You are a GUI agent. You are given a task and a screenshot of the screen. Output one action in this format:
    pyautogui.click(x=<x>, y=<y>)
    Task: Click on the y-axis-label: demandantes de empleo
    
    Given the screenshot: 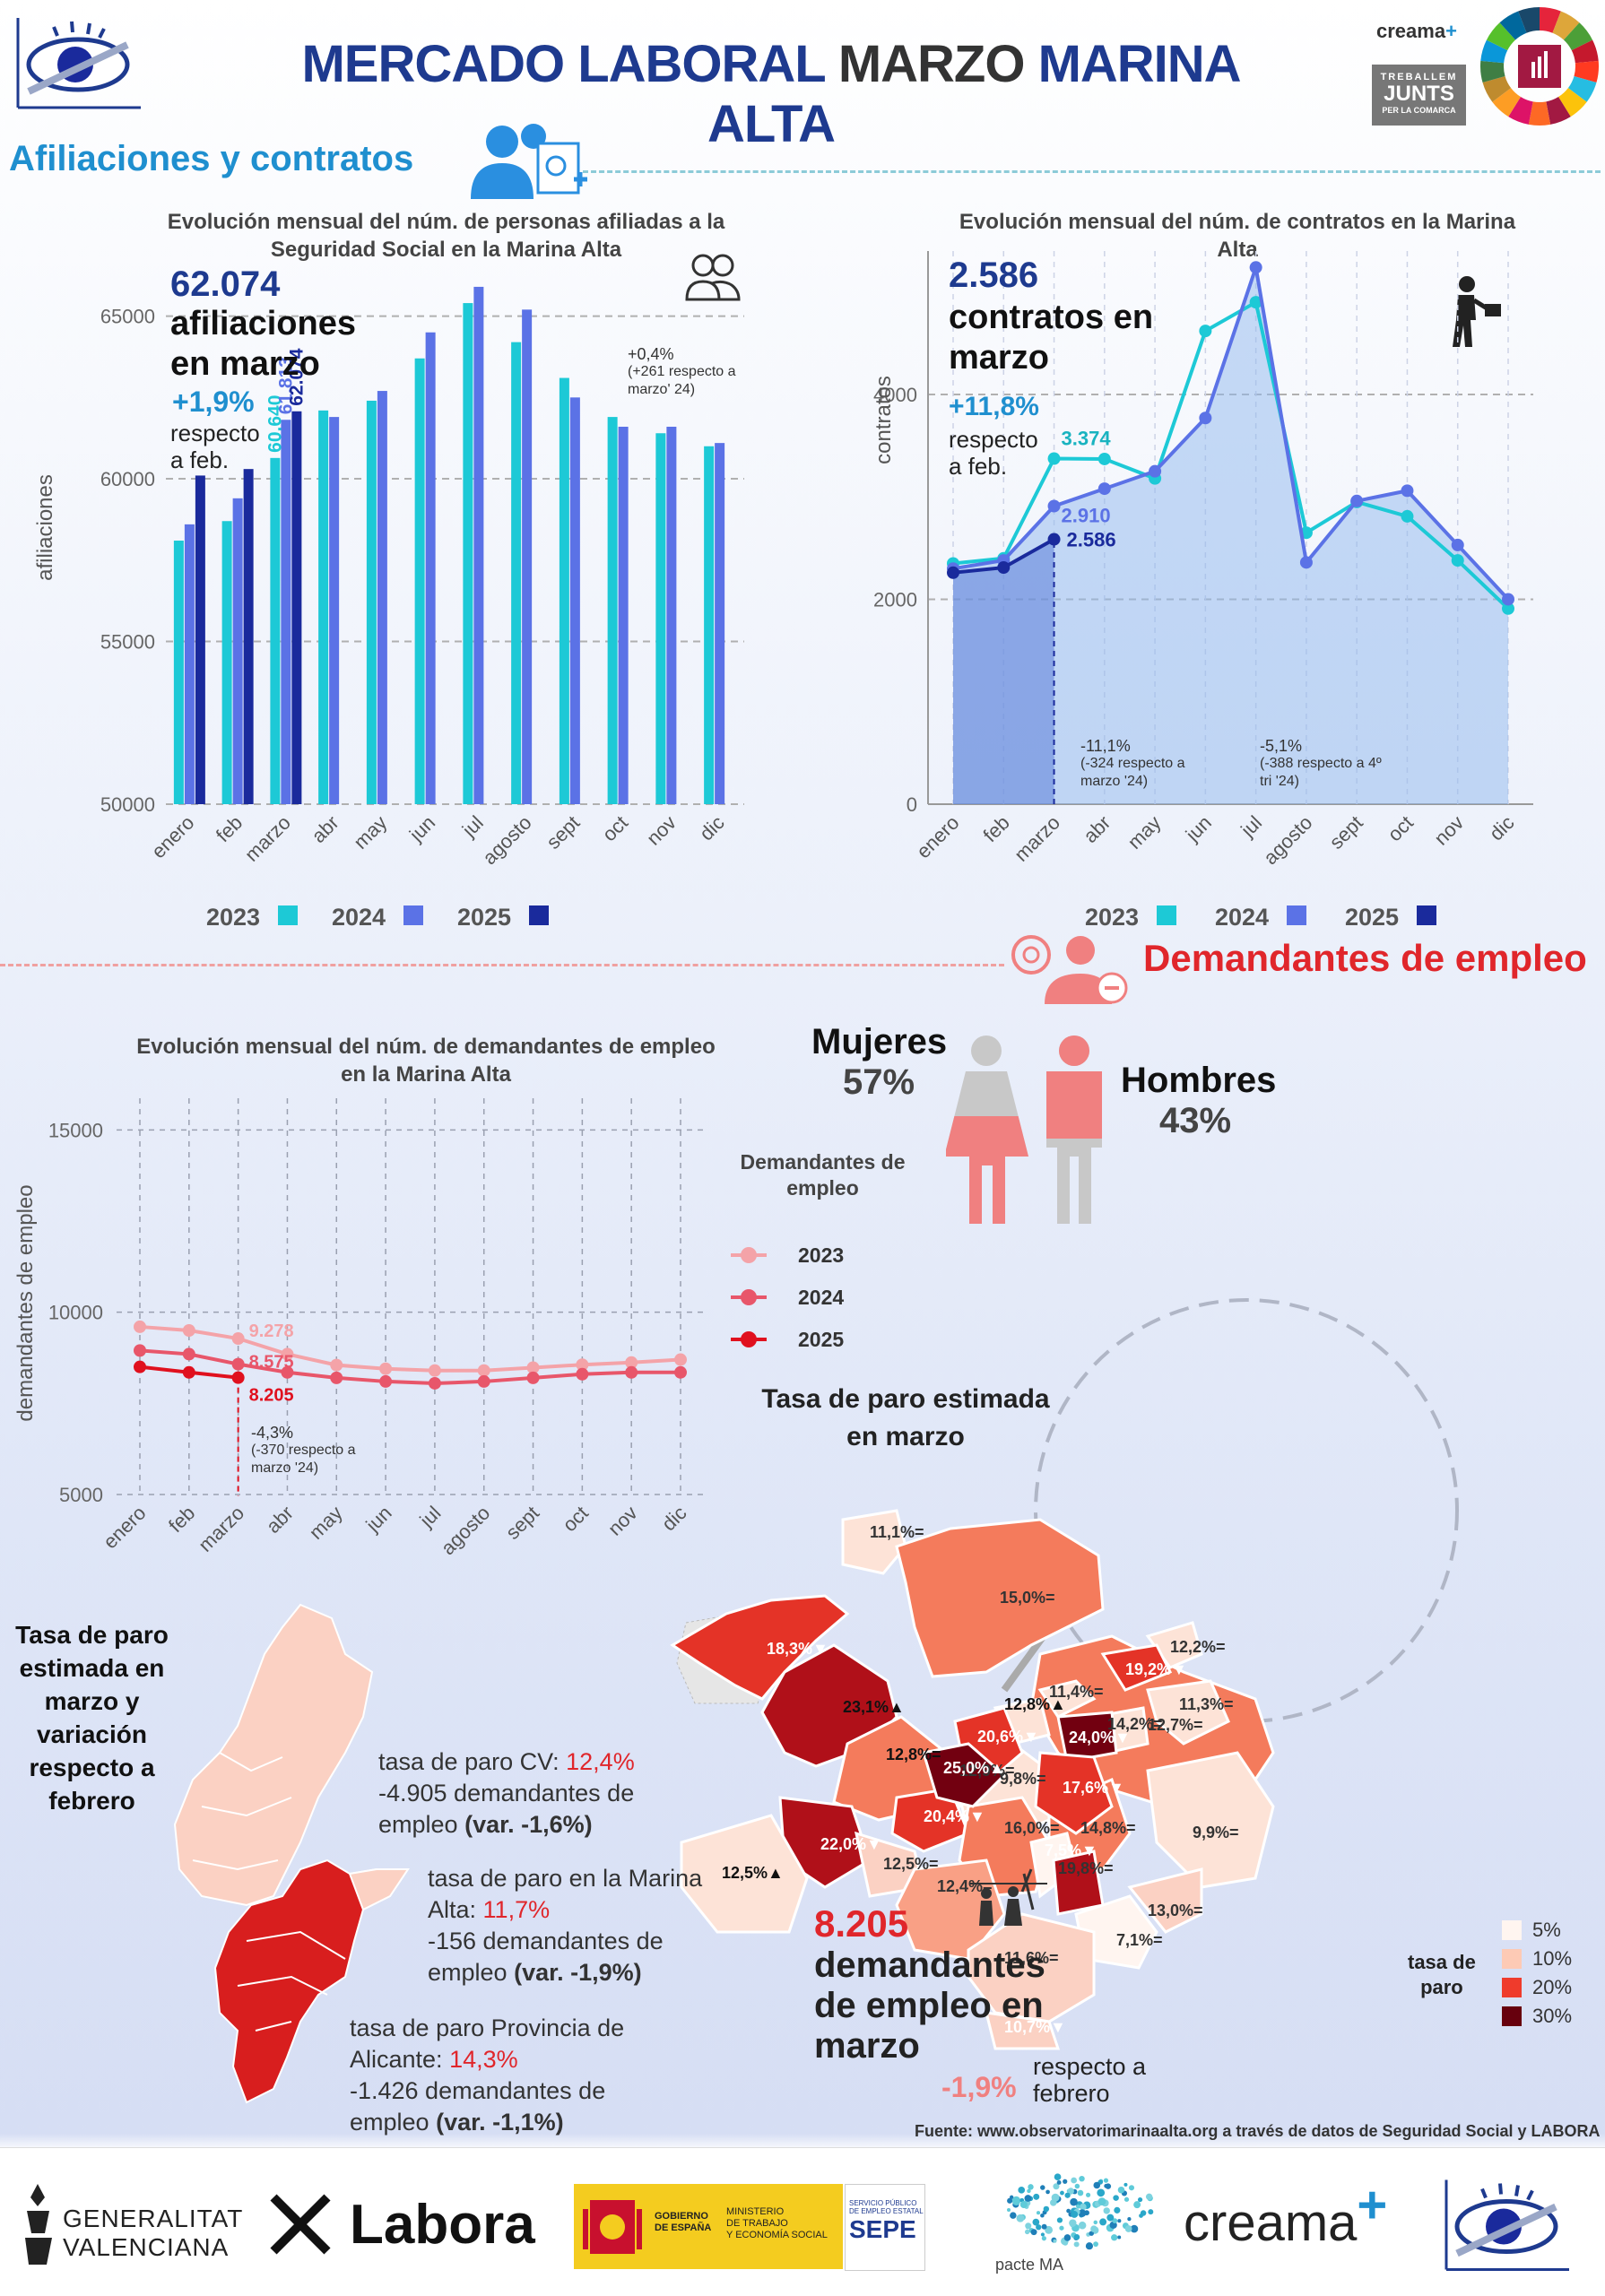 What is the action you would take?
    pyautogui.click(x=25, y=1302)
    